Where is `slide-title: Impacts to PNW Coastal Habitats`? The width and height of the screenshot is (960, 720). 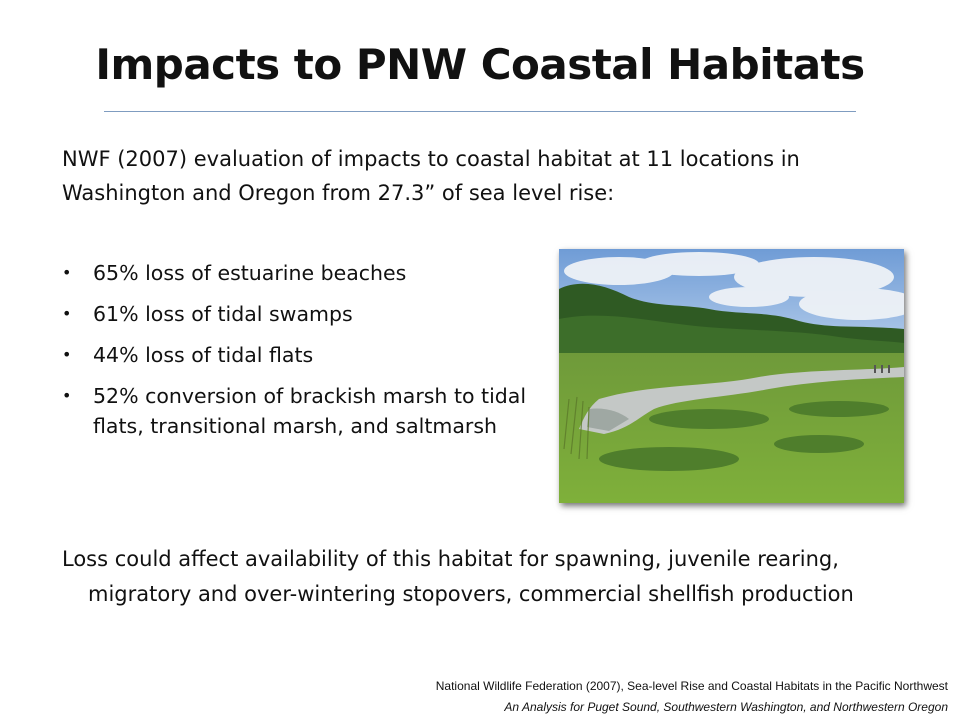 slide-title: Impacts to PNW Coastal Habitats is located at coordinates (480, 64).